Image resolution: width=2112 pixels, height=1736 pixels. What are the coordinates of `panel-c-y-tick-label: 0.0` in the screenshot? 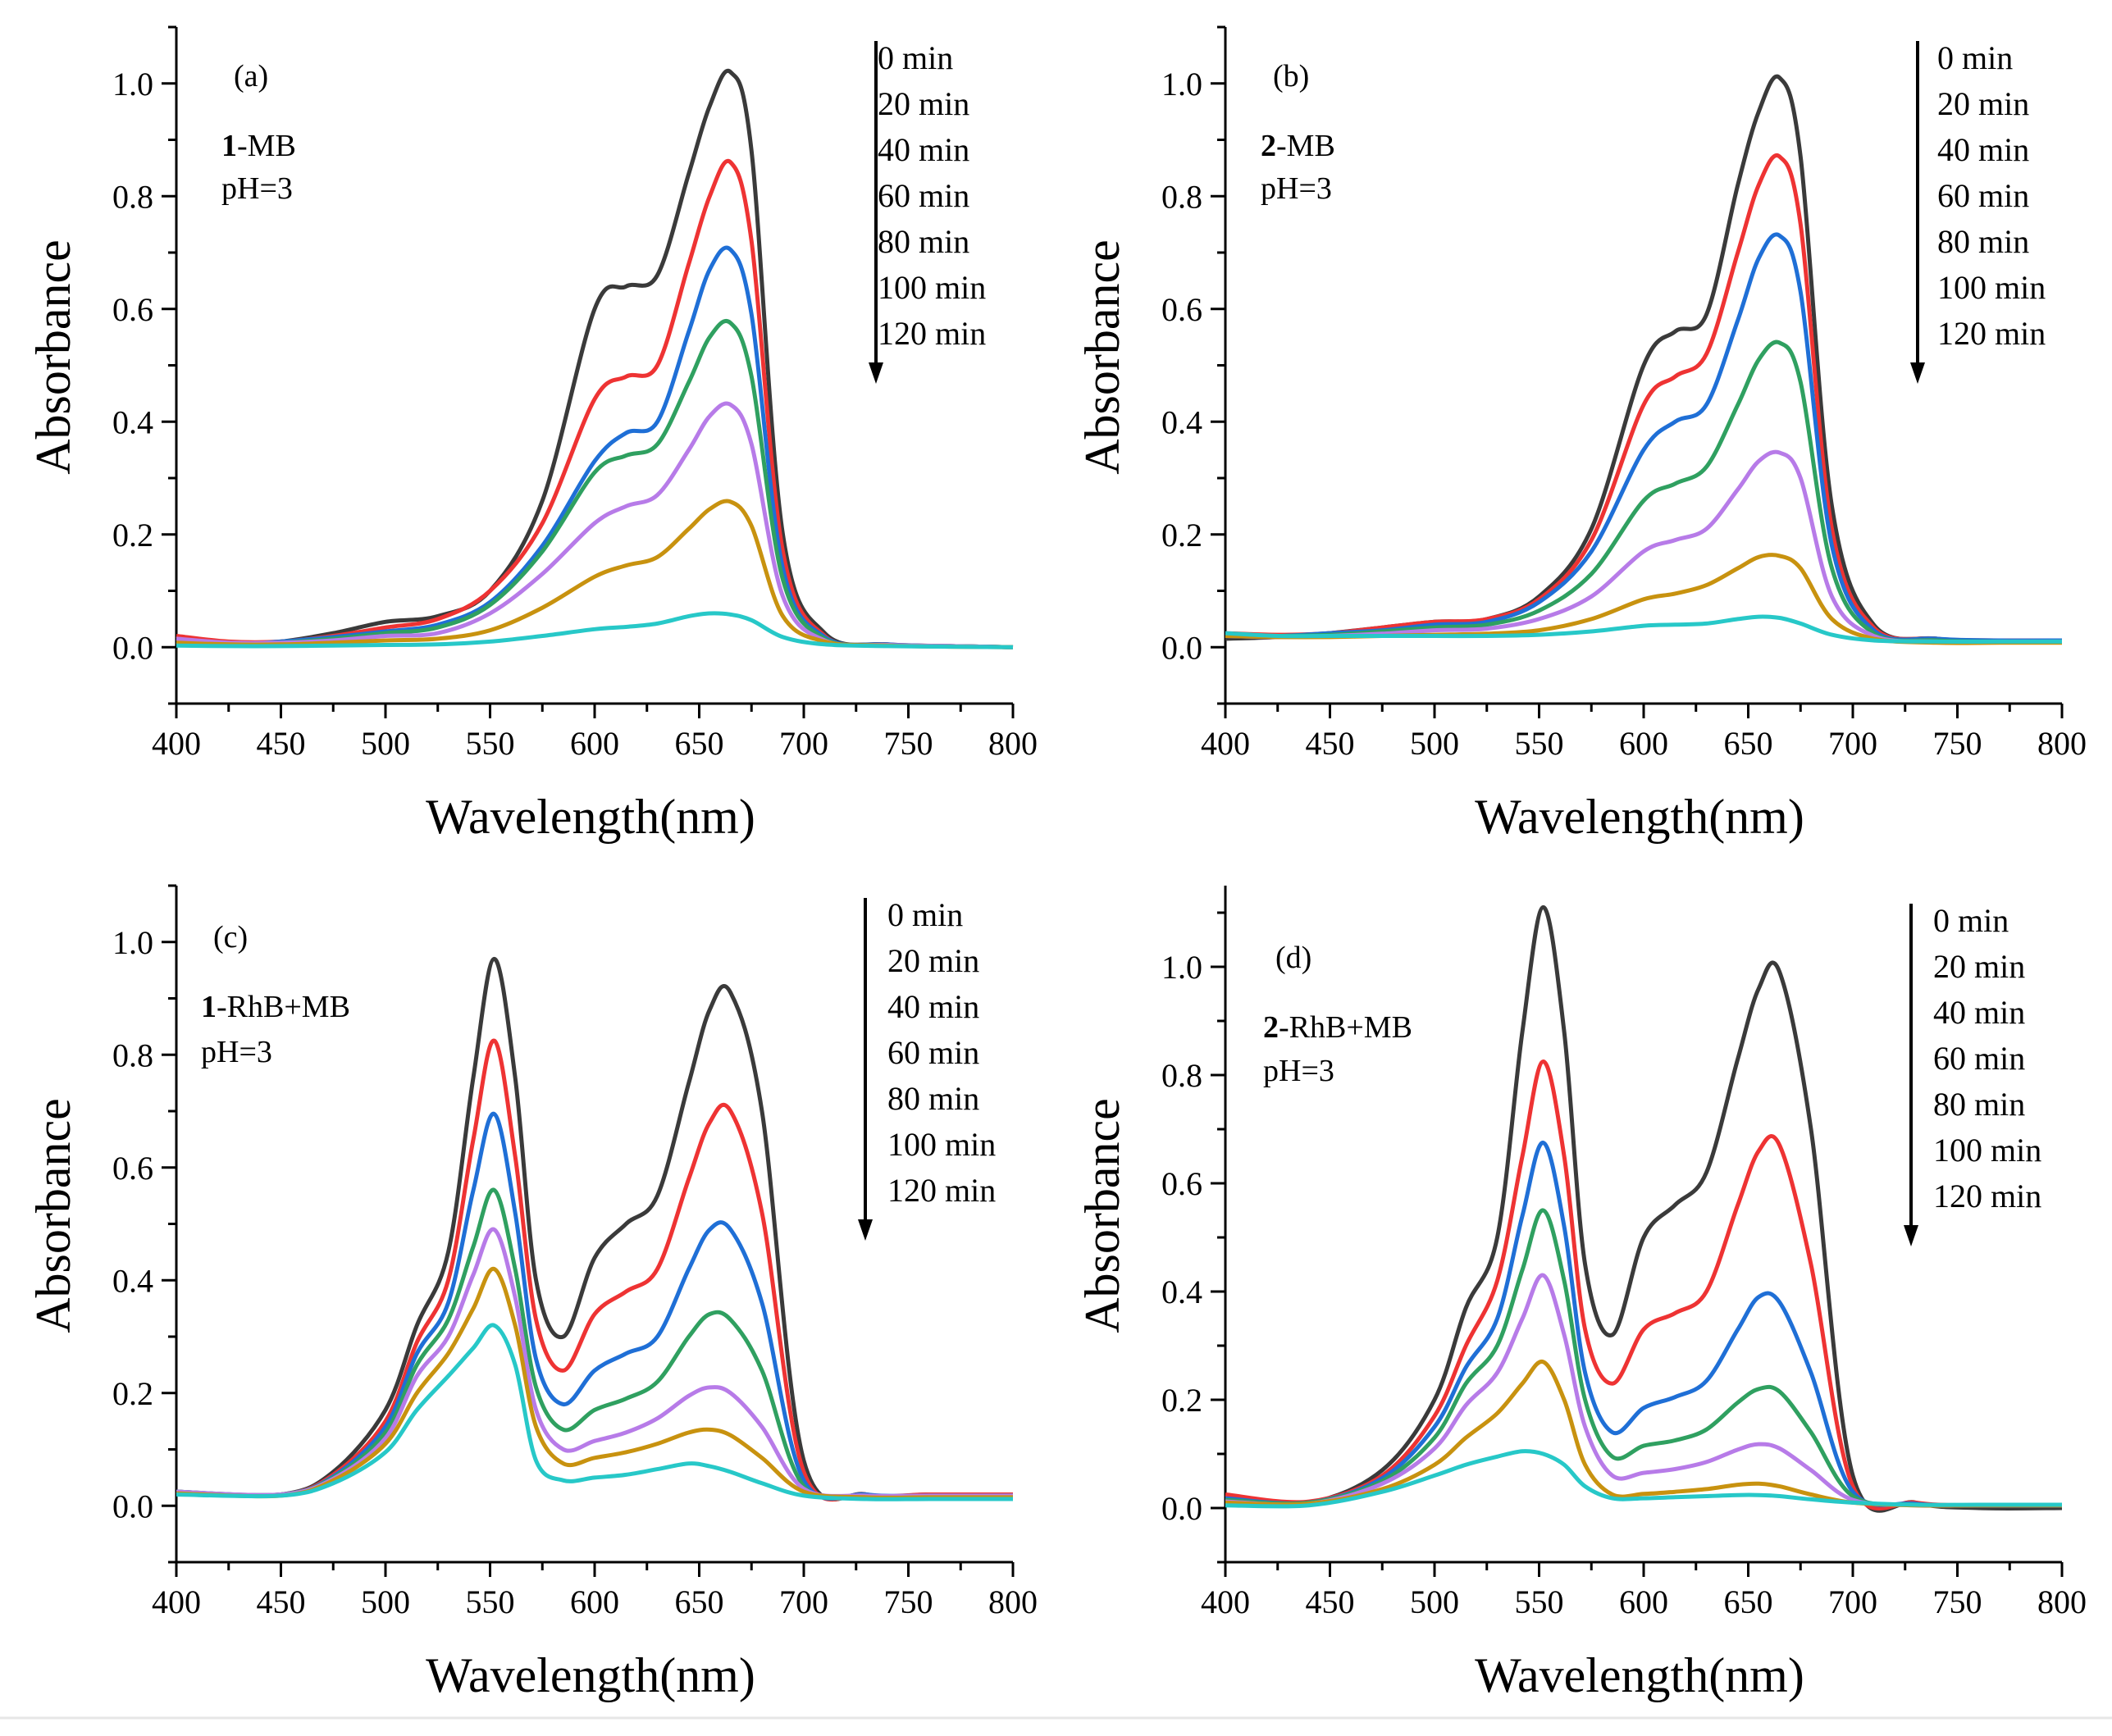 It's located at (132, 1506).